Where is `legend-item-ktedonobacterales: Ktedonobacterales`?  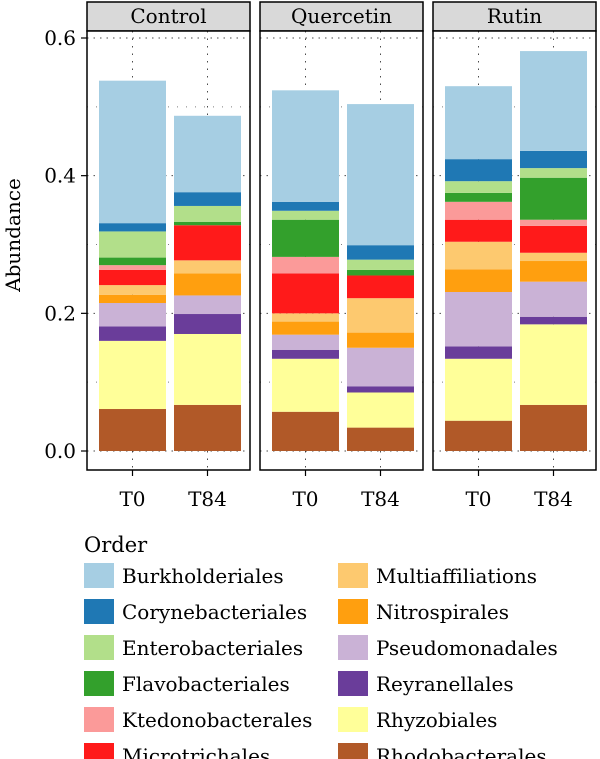 legend-item-ktedonobacterales: Ktedonobacterales is located at coordinates (198, 719).